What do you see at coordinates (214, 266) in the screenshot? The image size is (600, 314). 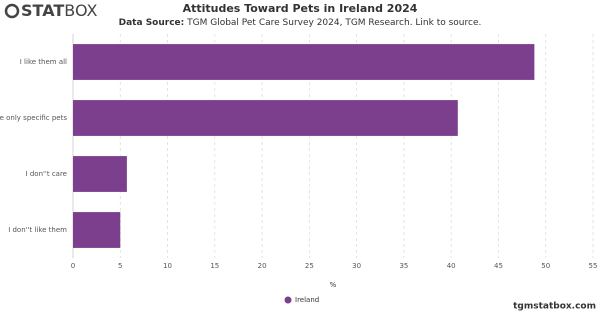 I see `x-tick-label: 15` at bounding box center [214, 266].